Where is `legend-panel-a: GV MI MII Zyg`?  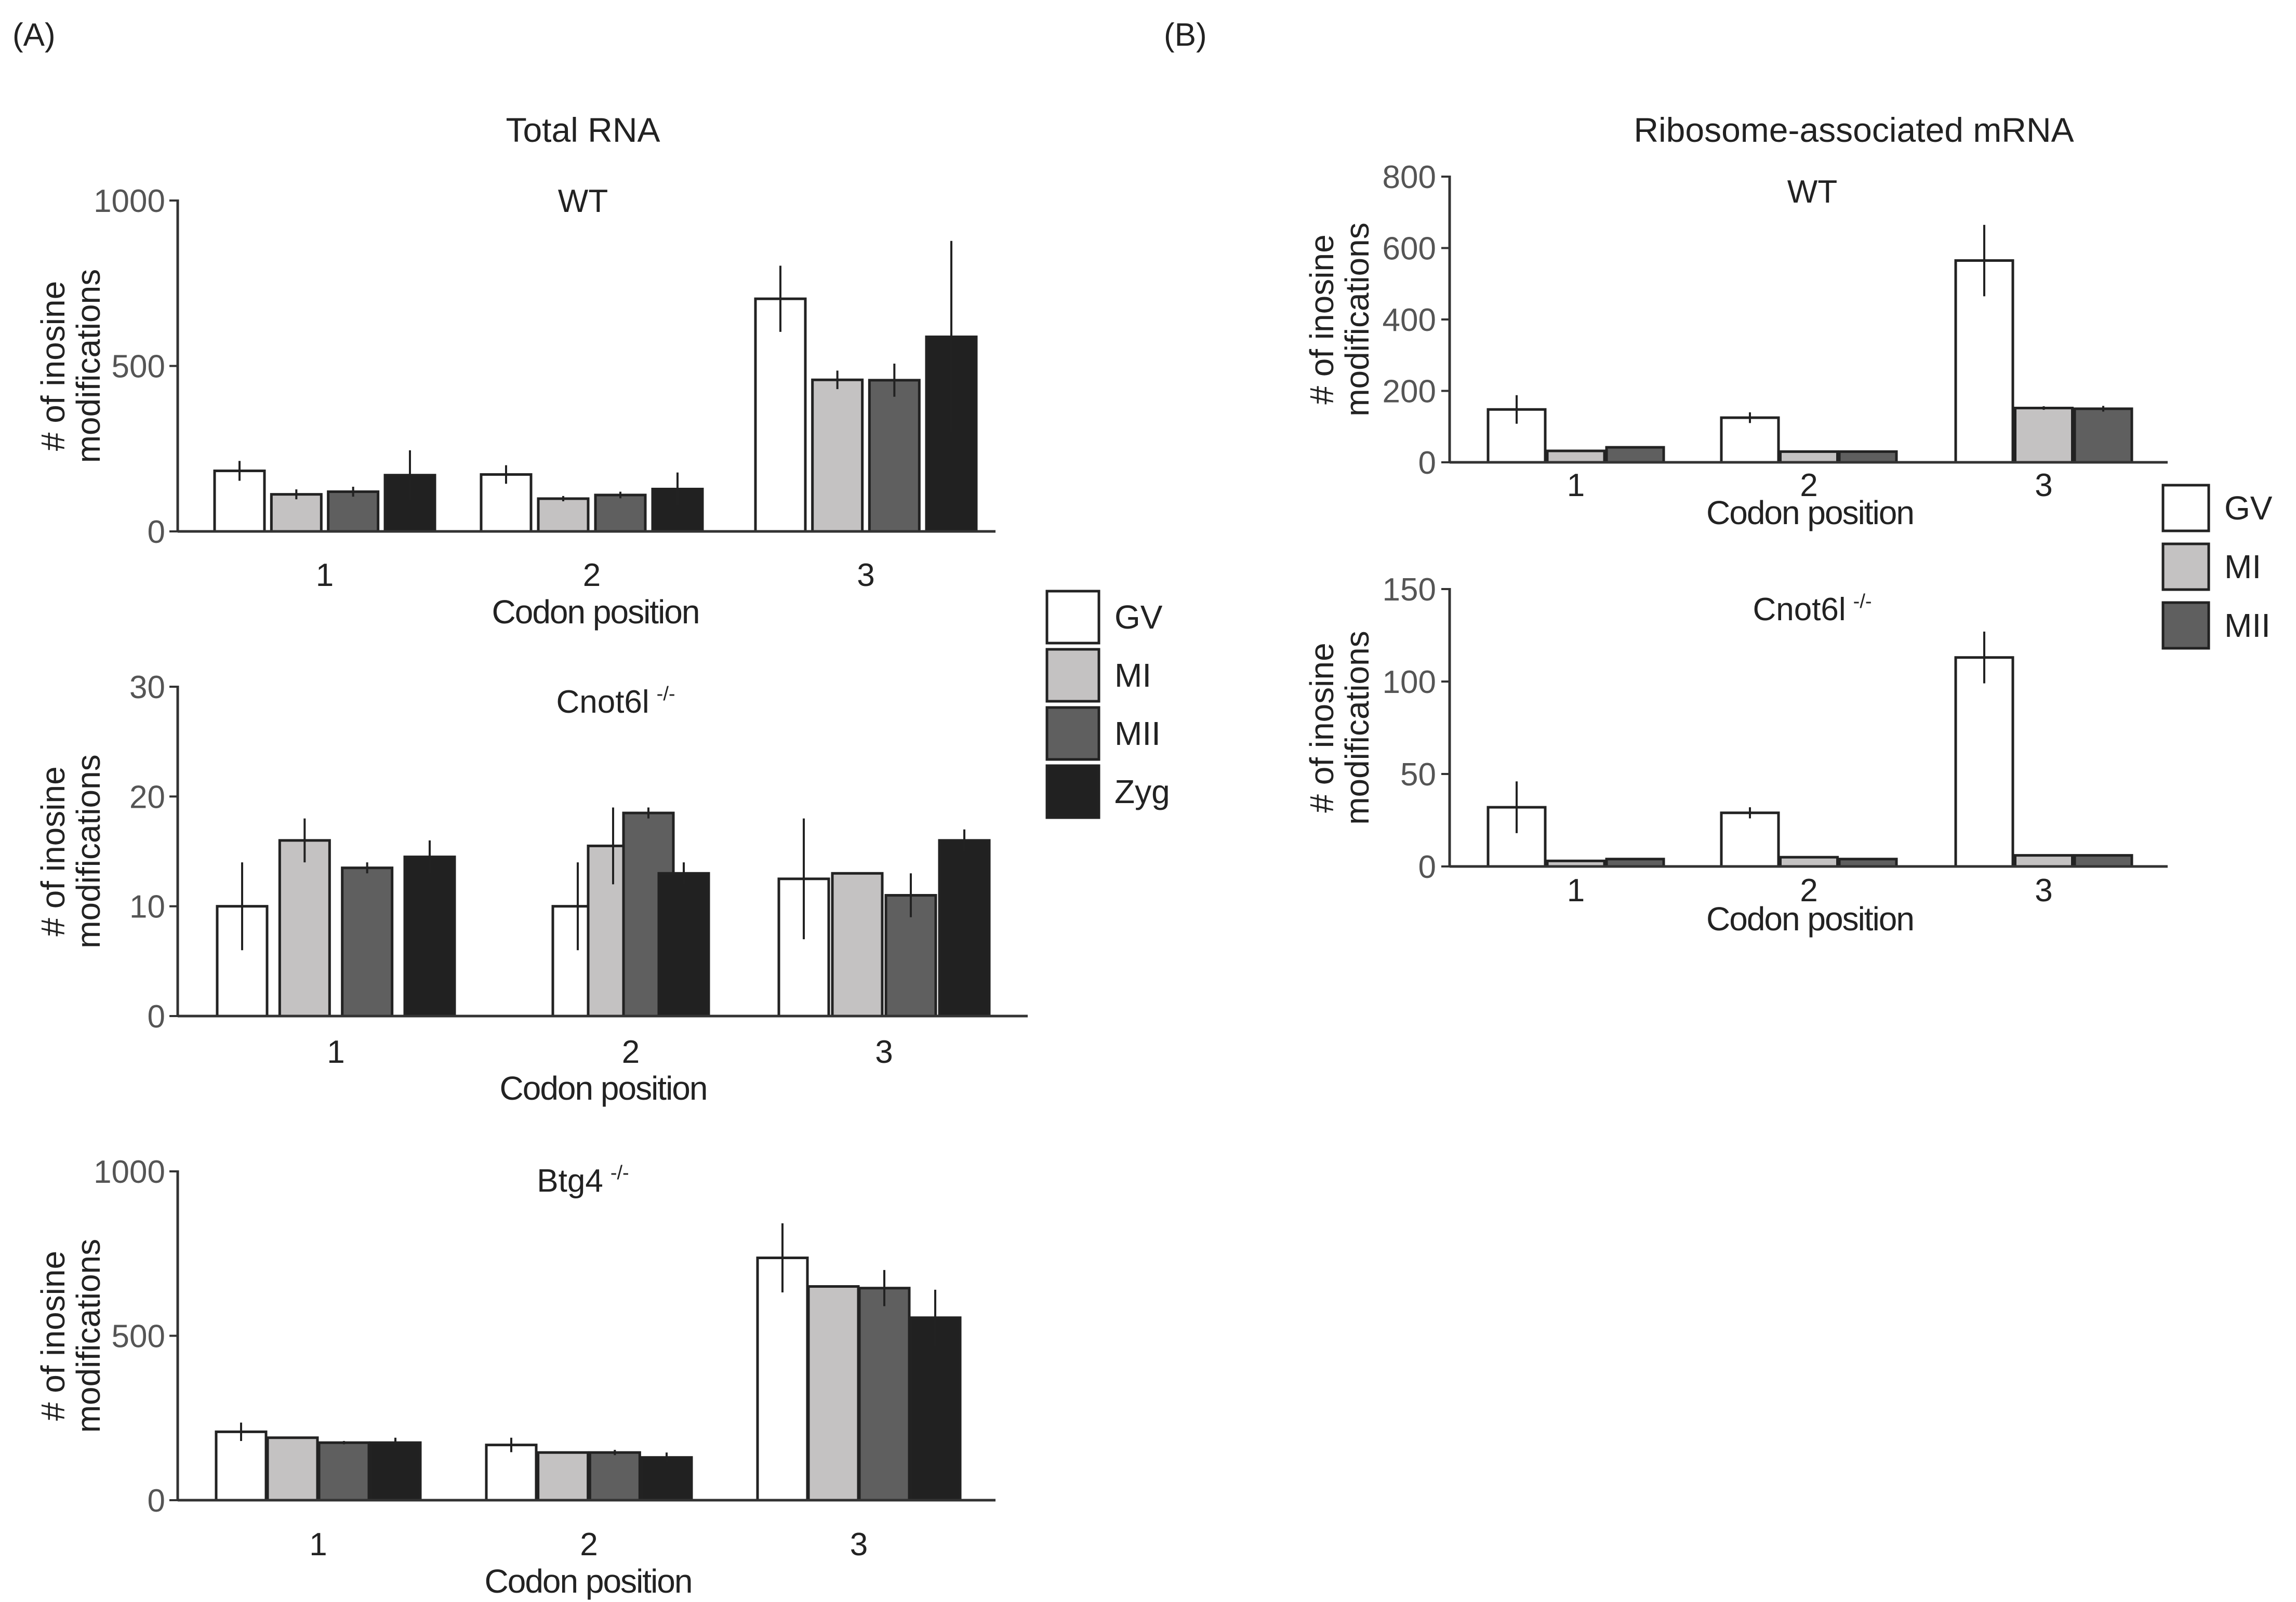
legend-panel-a: GV MI MII Zyg is located at coordinates (1108, 704).